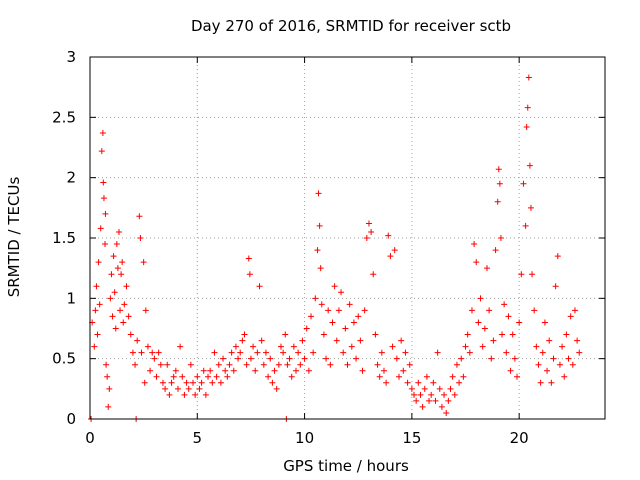  Describe the element at coordinates (304, 438) in the screenshot. I see `x-tick-label: 10` at that location.